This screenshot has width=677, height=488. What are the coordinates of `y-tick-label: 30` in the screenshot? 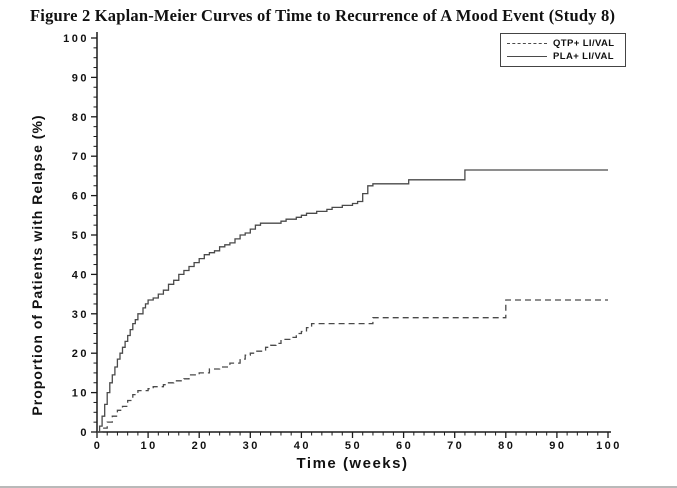 It's located at (80, 315).